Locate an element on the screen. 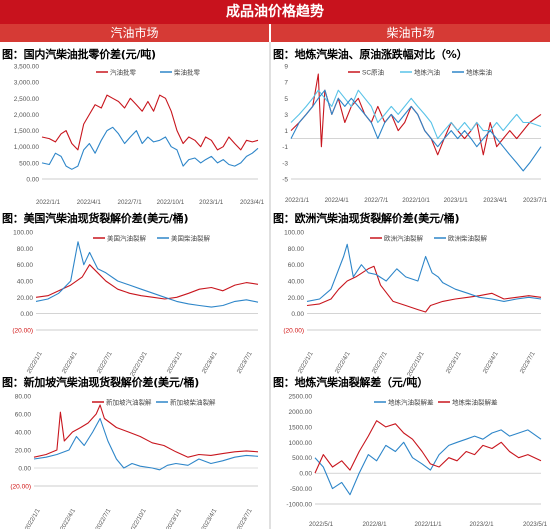  y-tick-label: 1 is located at coordinates (286, 131).